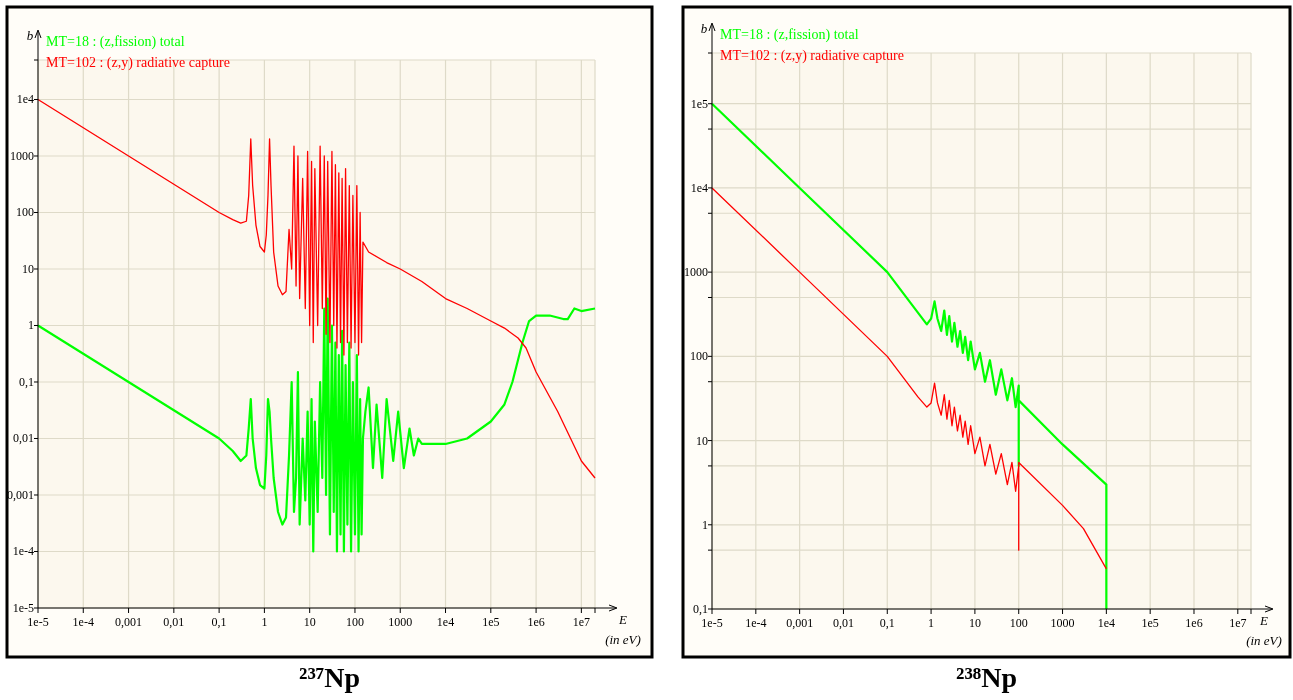  Describe the element at coordinates (23, 608) in the screenshot. I see `y-tick-label: 1e-5` at that location.